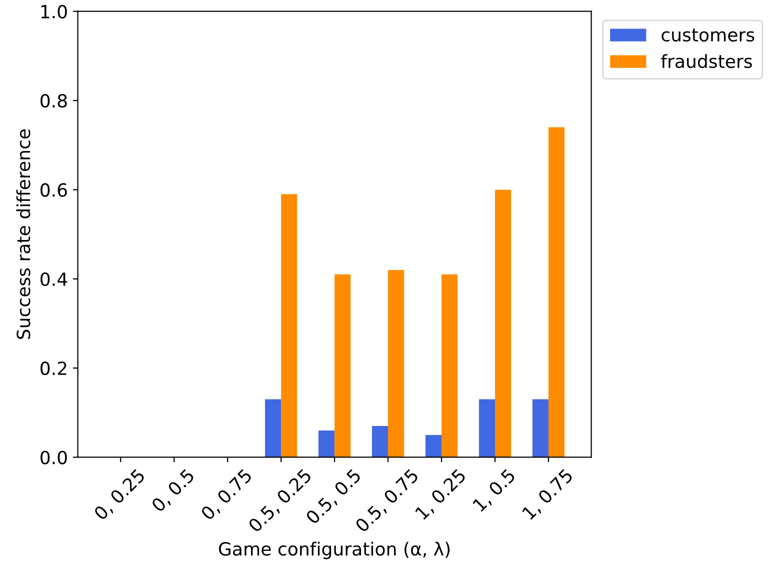 The width and height of the screenshot is (778, 568). Describe the element at coordinates (53, 101) in the screenshot. I see `y-tick-label: 0.8` at that location.